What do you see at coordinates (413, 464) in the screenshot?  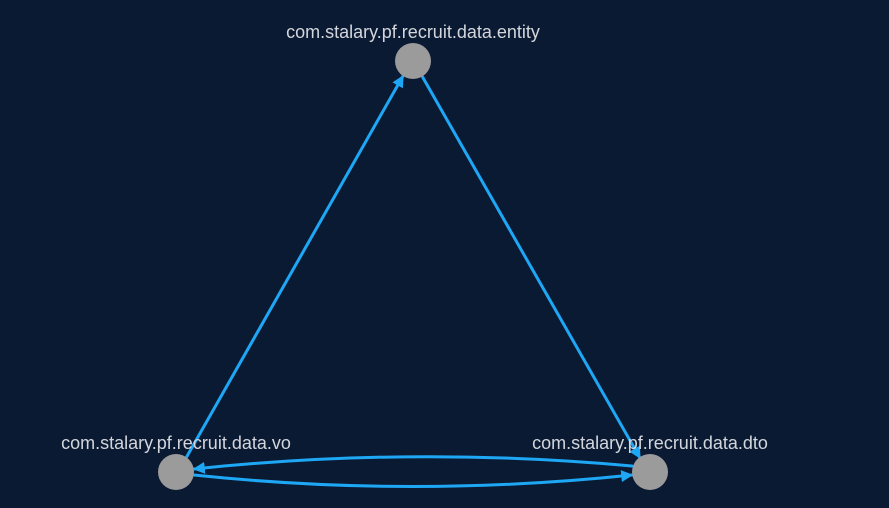 I see `edge-dto-to-vo` at bounding box center [413, 464].